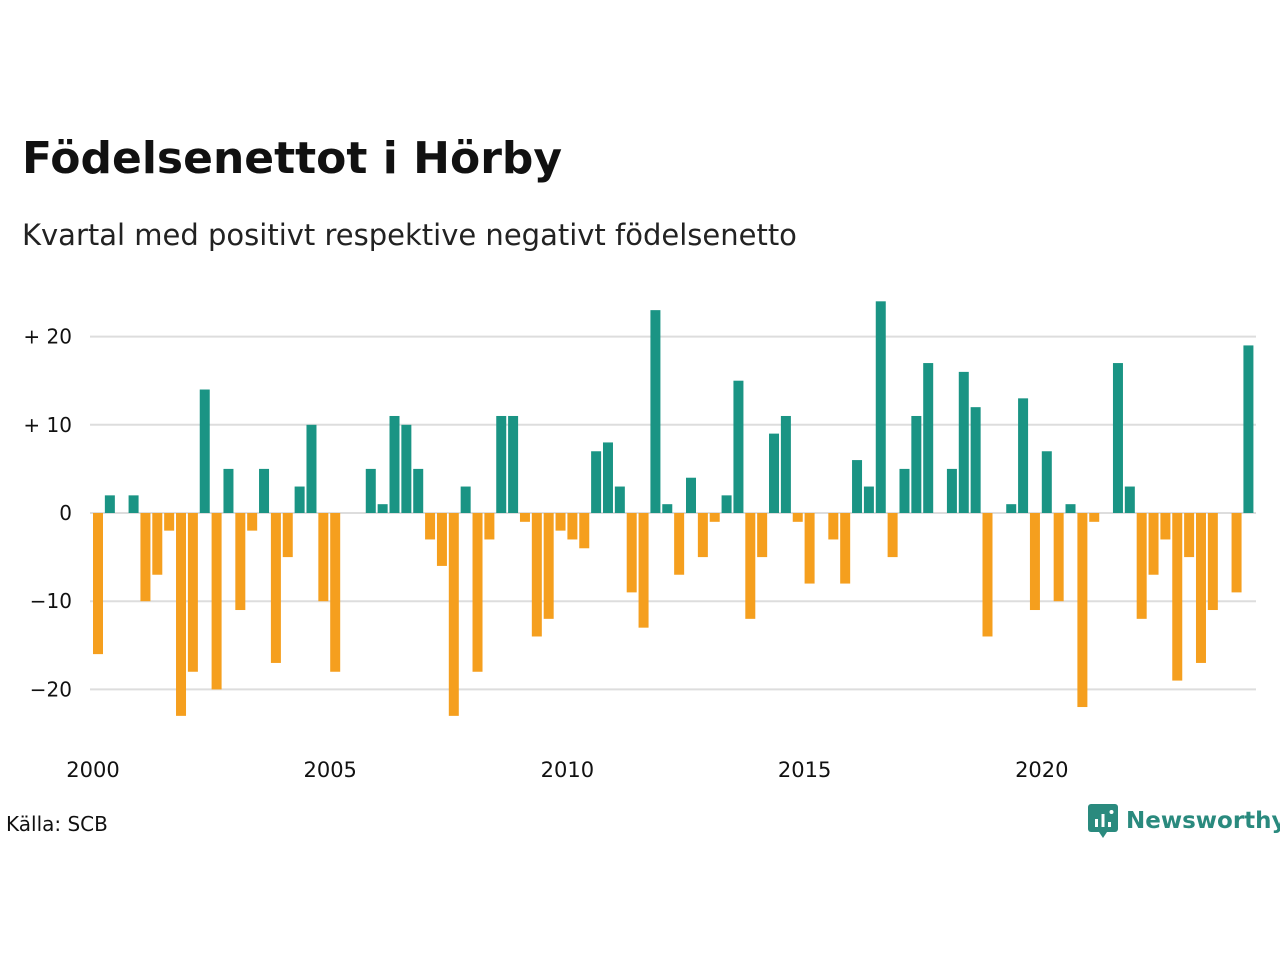 This screenshot has height=960, width=1280. I want to click on brand-logo: Newsworthy, so click(1184, 821).